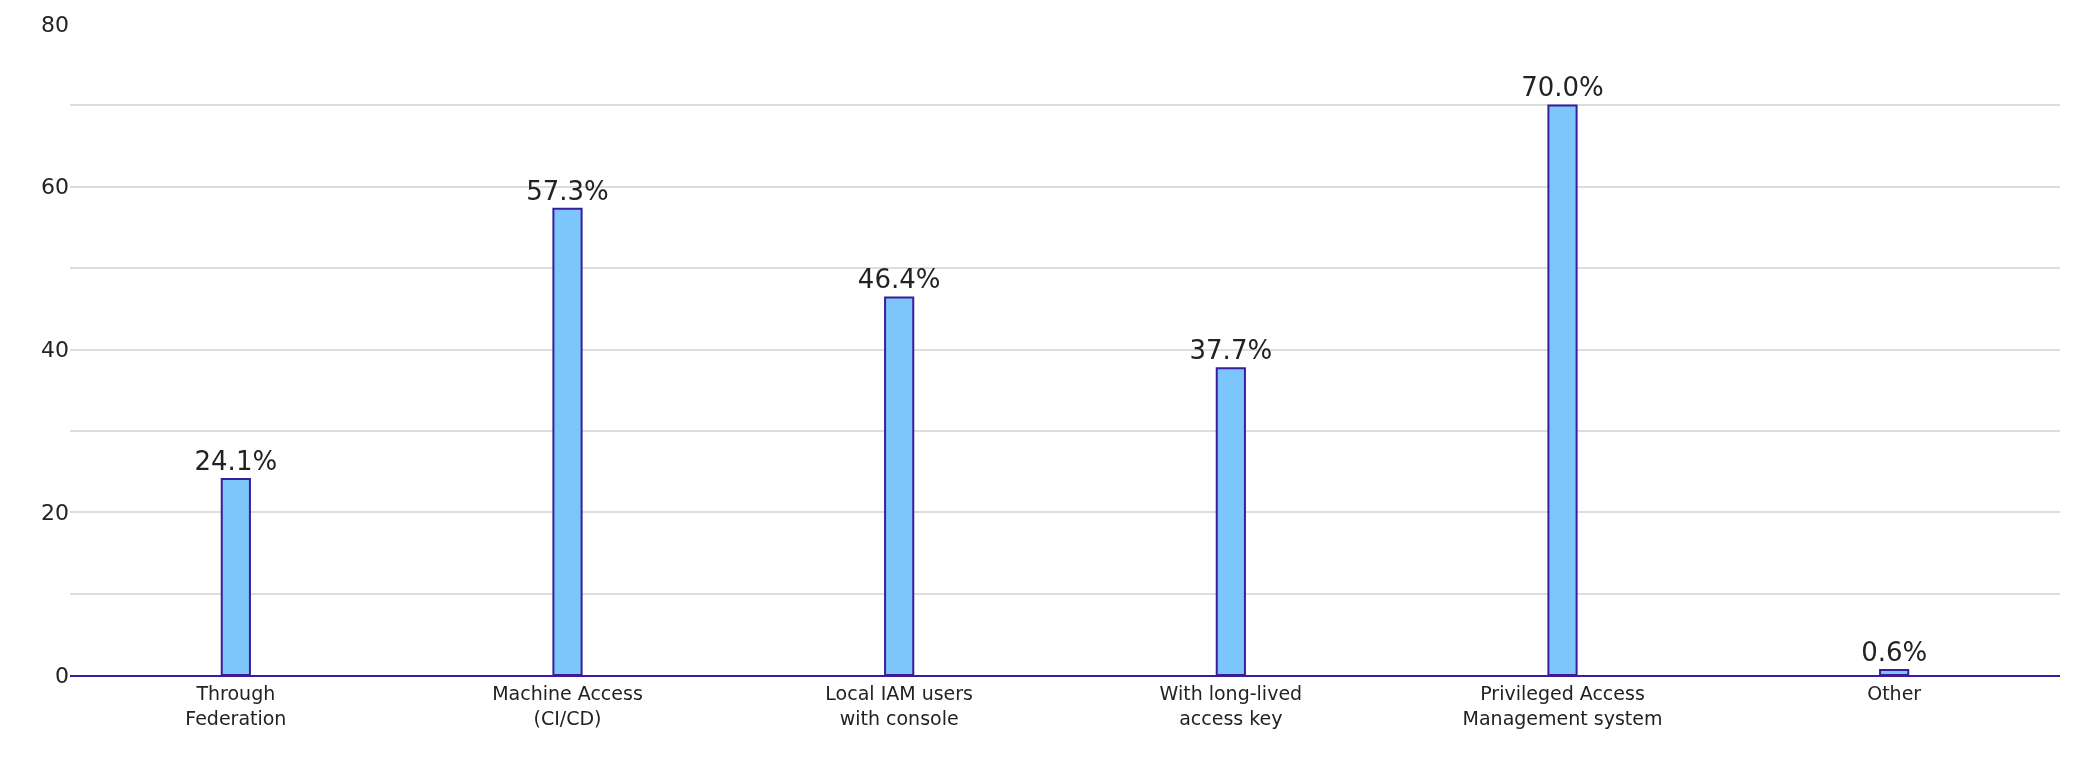 This screenshot has height=770, width=2075. I want to click on y-tick-label: 80, so click(55, 24).